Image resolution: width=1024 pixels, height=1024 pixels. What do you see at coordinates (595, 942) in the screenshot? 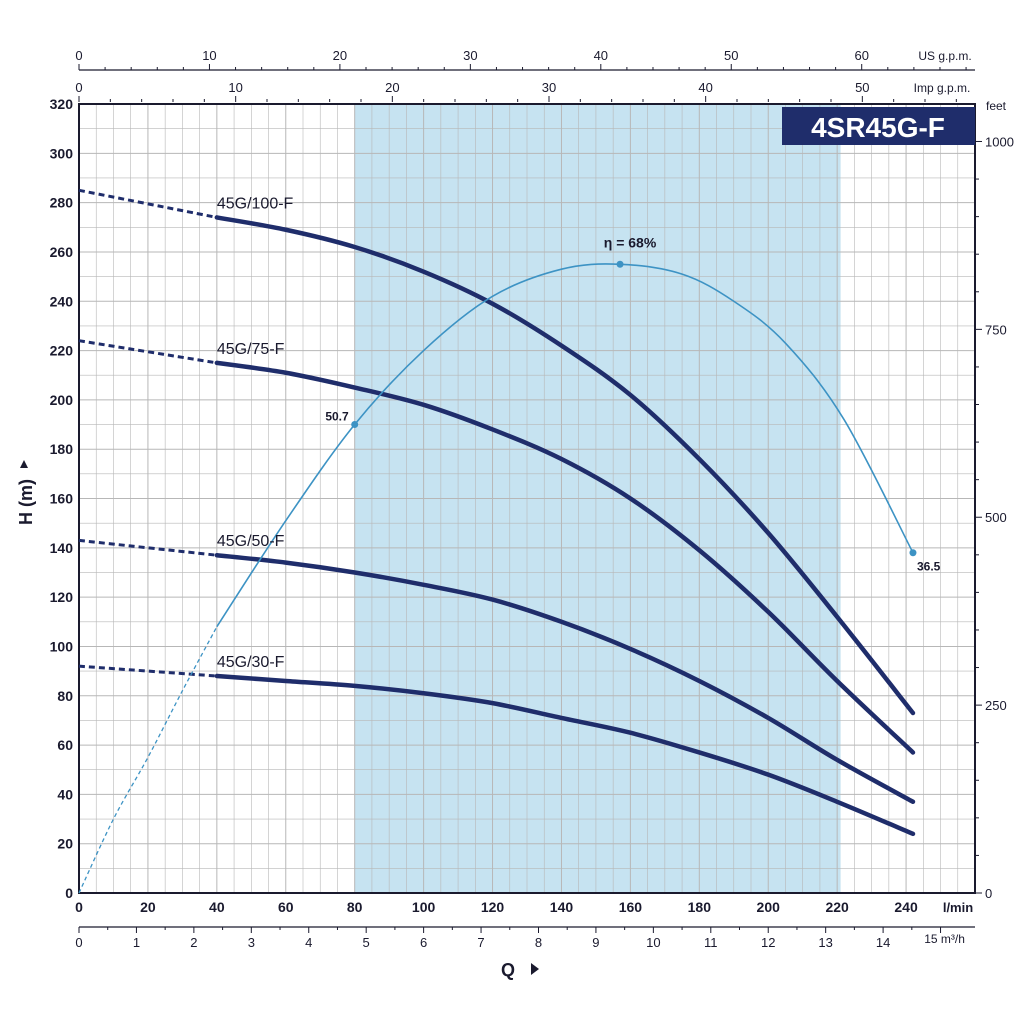
I see `m3h-tick-label: 9` at bounding box center [595, 942].